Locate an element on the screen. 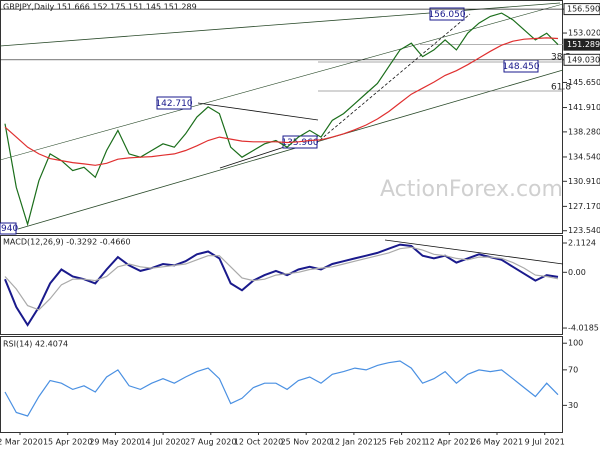 This screenshot has height=450, width=600. x-tick-label: 26 May 2021 is located at coordinates (497, 442).